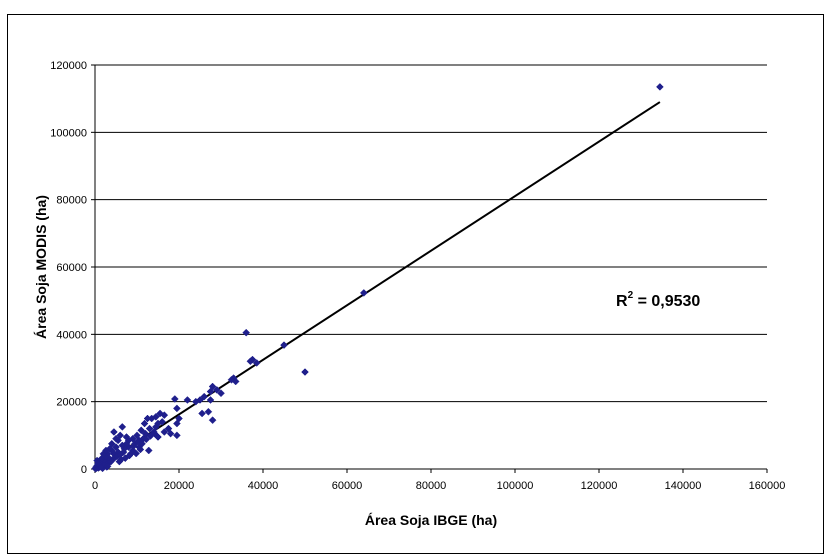 The height and width of the screenshot is (554, 832). What do you see at coordinates (179, 486) in the screenshot?
I see `x-tick-label: 20000` at bounding box center [179, 486].